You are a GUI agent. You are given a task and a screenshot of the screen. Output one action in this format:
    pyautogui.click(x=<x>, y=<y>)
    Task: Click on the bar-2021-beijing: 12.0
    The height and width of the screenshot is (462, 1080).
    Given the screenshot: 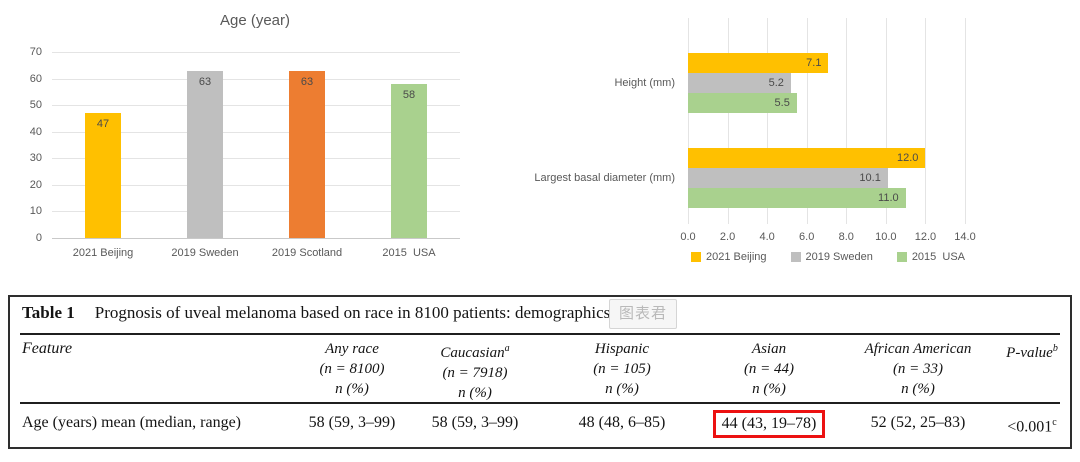 What is the action you would take?
    pyautogui.click(x=807, y=158)
    